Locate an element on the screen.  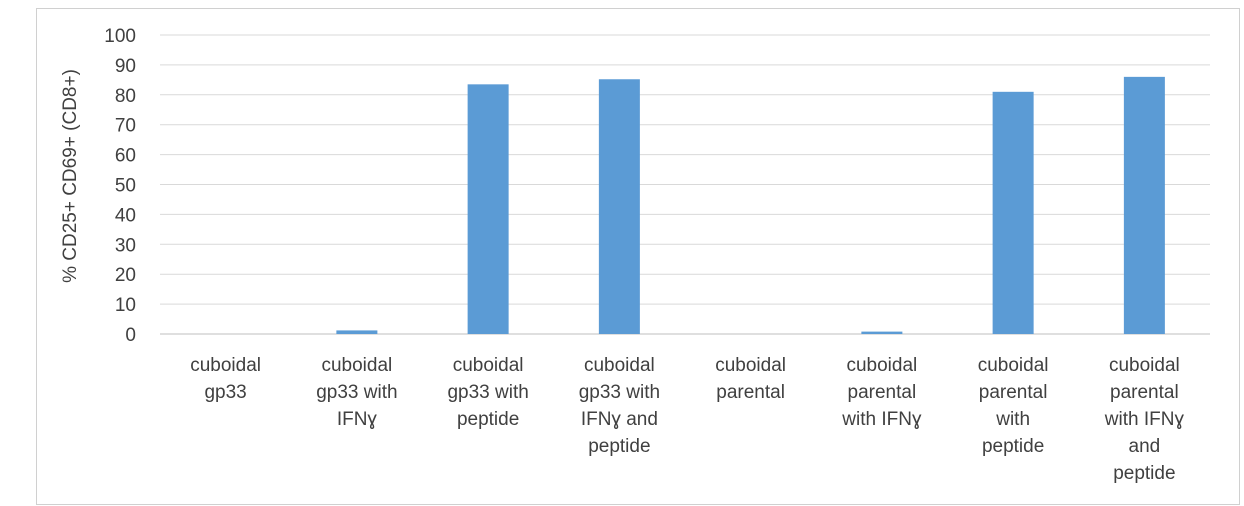
y-tick-label: 60 is located at coordinates (125, 156).